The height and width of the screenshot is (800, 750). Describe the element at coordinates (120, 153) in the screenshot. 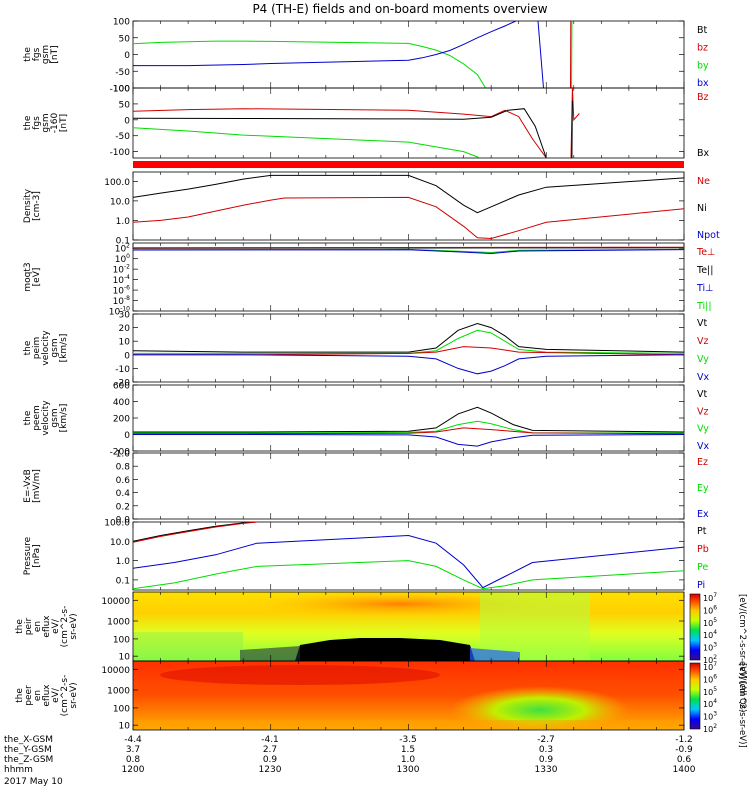

I see `y-tick-label: -100` at that location.